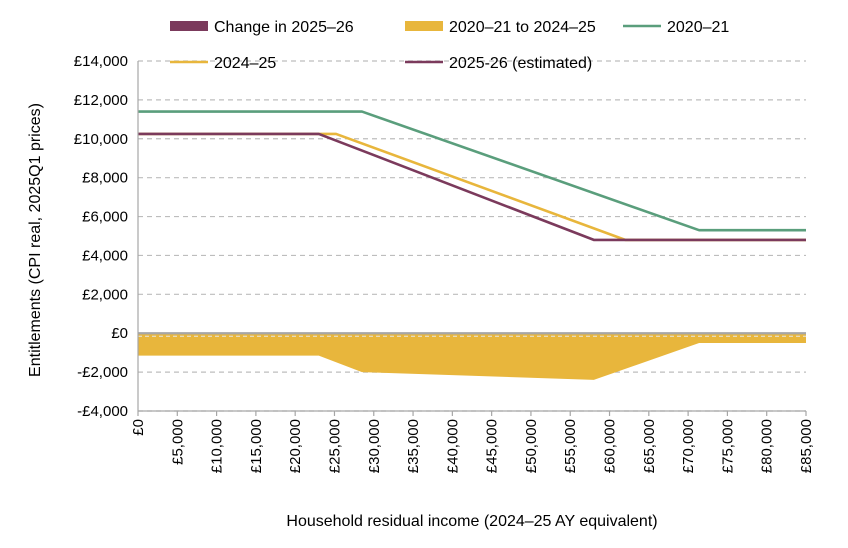 This screenshot has height=548, width=848. Describe the element at coordinates (727, 446) in the screenshot. I see `x-tick-label: £75,000` at that location.